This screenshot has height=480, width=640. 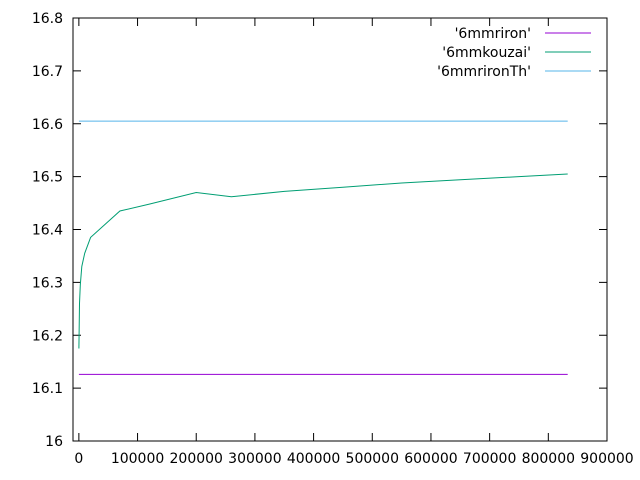 What do you see at coordinates (47, 336) in the screenshot?
I see `y-tick-label: 16.2` at bounding box center [47, 336].